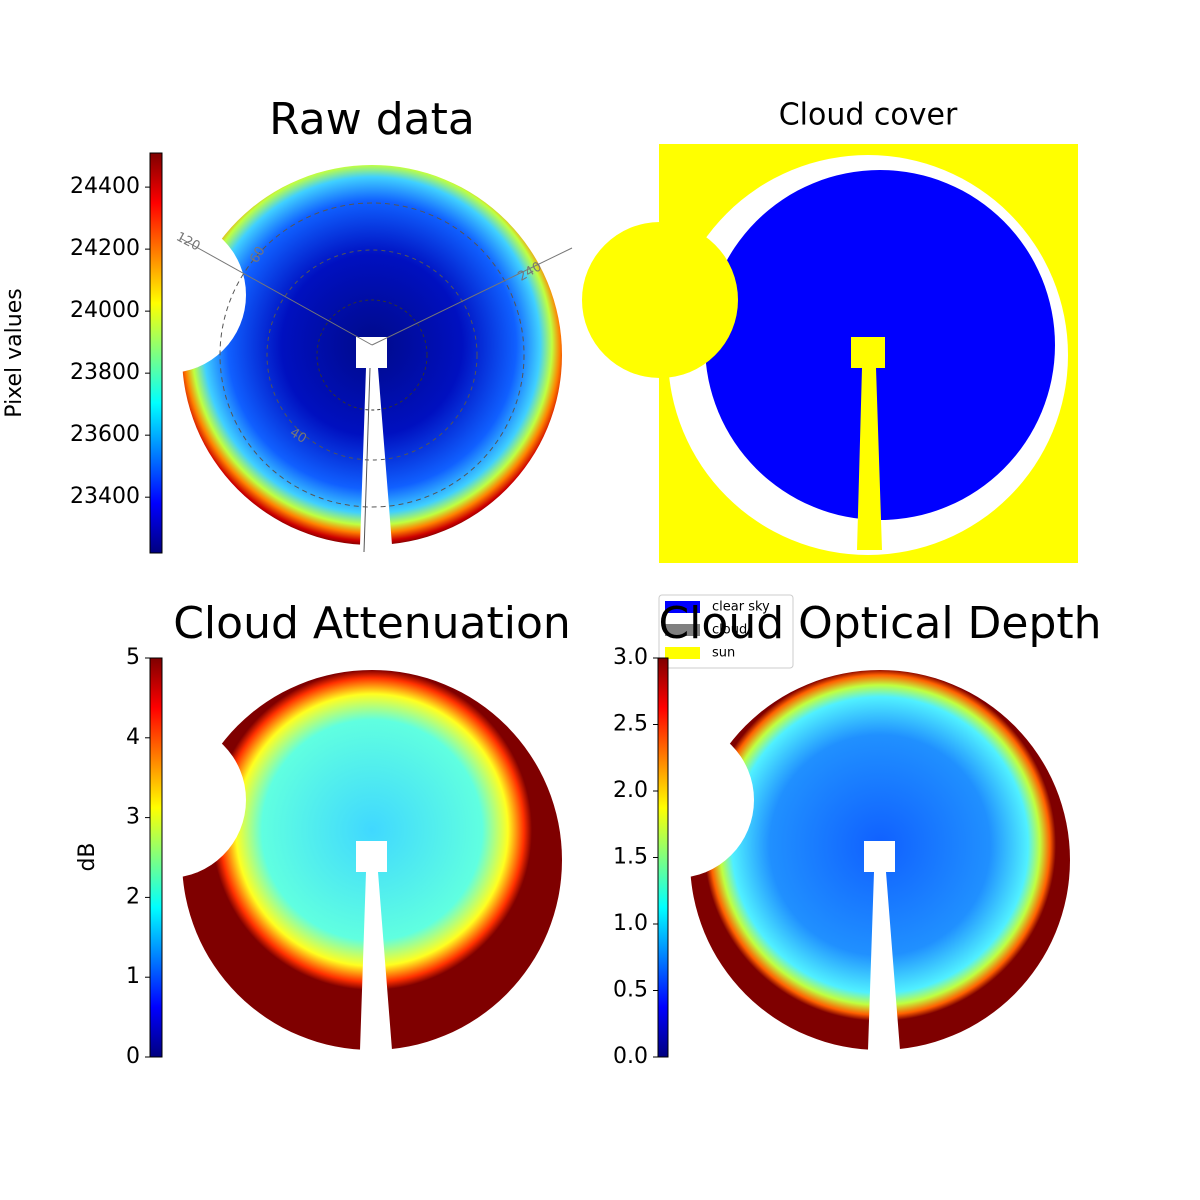 Image resolution: width=1200 pixels, height=1200 pixels. What do you see at coordinates (630, 1056) in the screenshot?
I see `colorbar-tick-label: 0.0` at bounding box center [630, 1056].